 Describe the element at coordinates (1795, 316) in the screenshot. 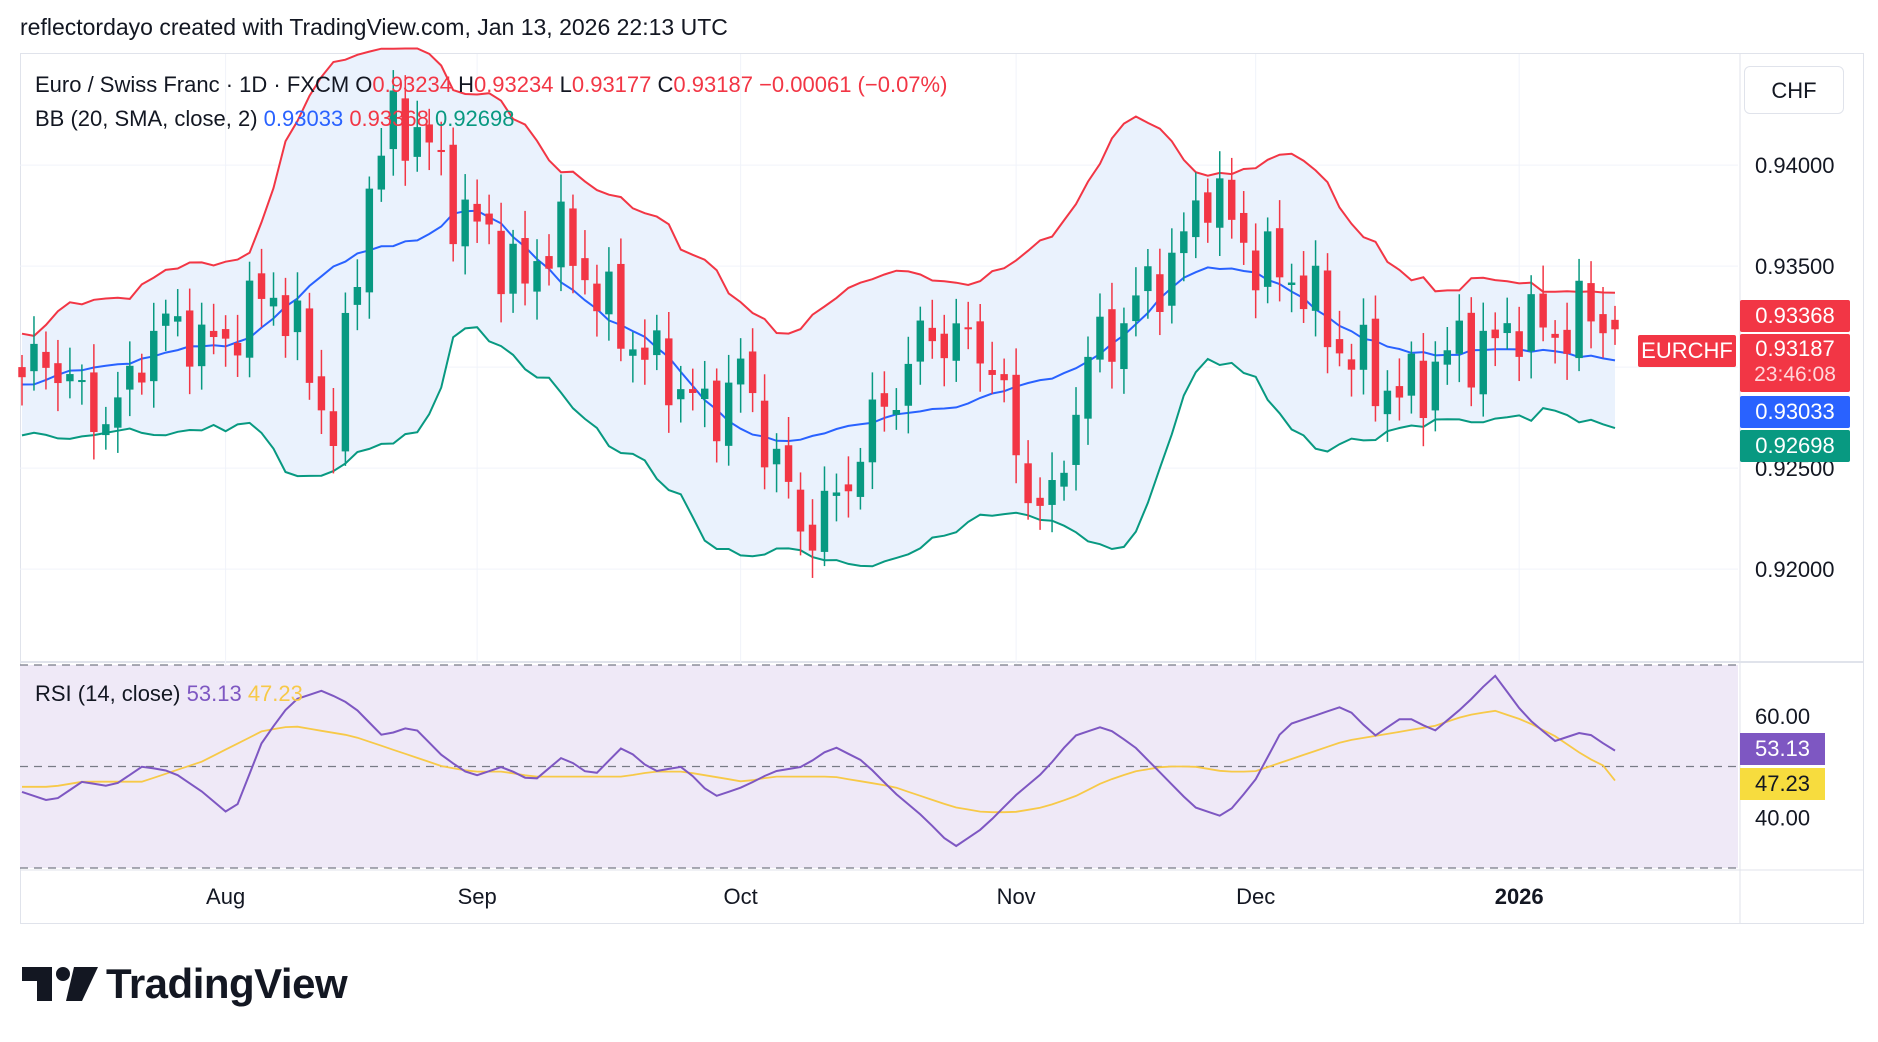

I see `bb-upper-price-badge: 0.93368` at that location.